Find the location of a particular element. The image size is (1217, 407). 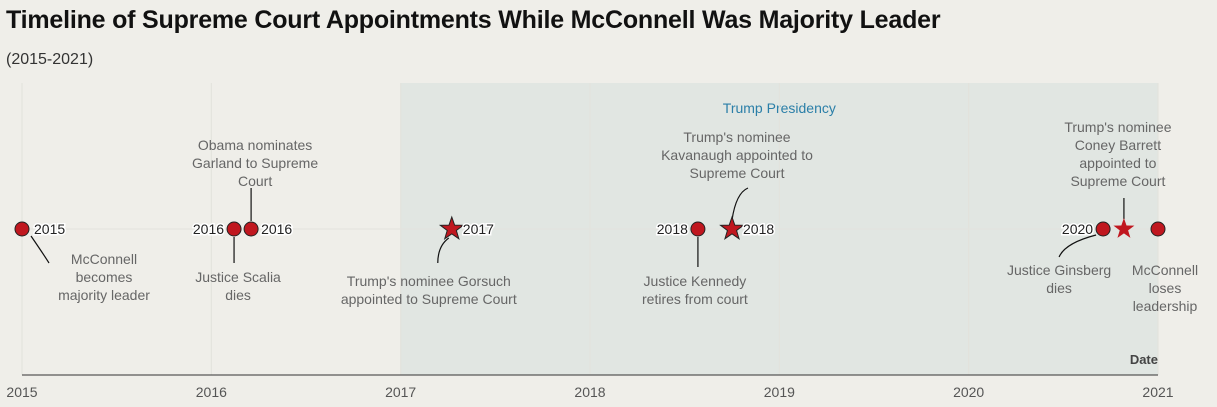

x-tick-label: 2019 is located at coordinates (779, 392).